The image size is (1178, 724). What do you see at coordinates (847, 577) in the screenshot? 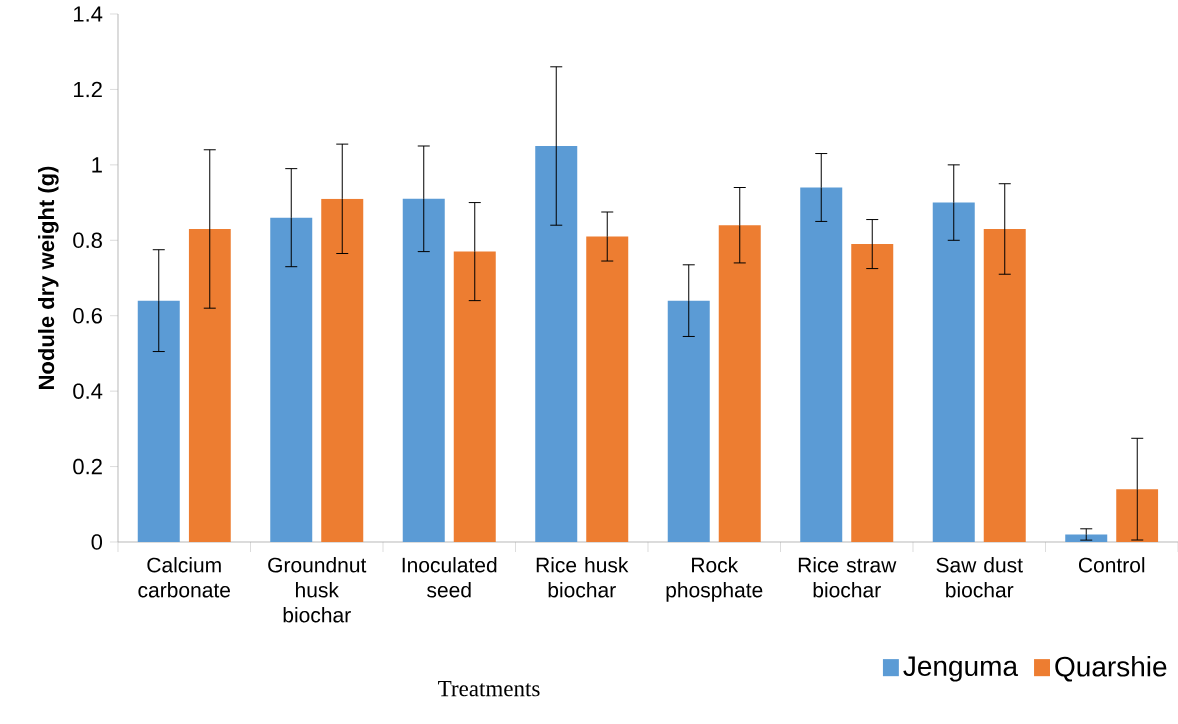
I see `x-tick-label: Rice straw biochar` at bounding box center [847, 577].